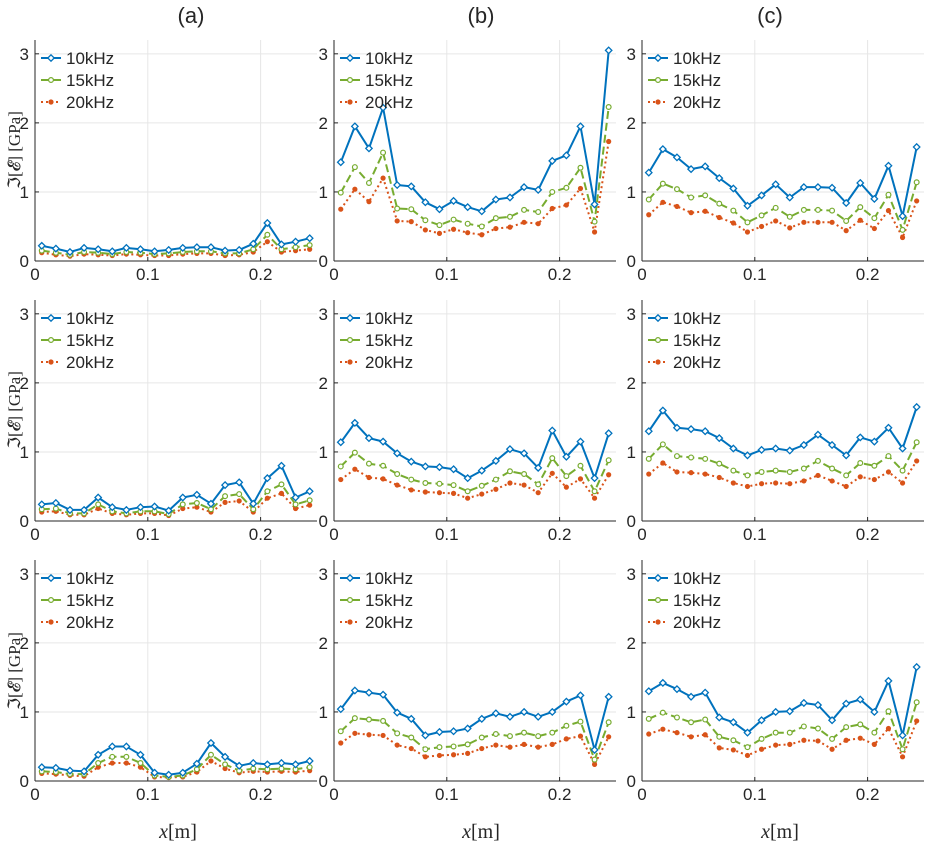  Describe the element at coordinates (868, 534) in the screenshot. I see `x-tick-label-2: 0.2` at that location.